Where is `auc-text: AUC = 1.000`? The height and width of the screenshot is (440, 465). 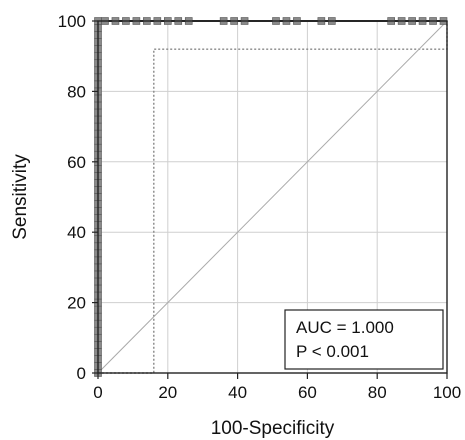
auc-text: AUC = 1.000 is located at coordinates (345, 327).